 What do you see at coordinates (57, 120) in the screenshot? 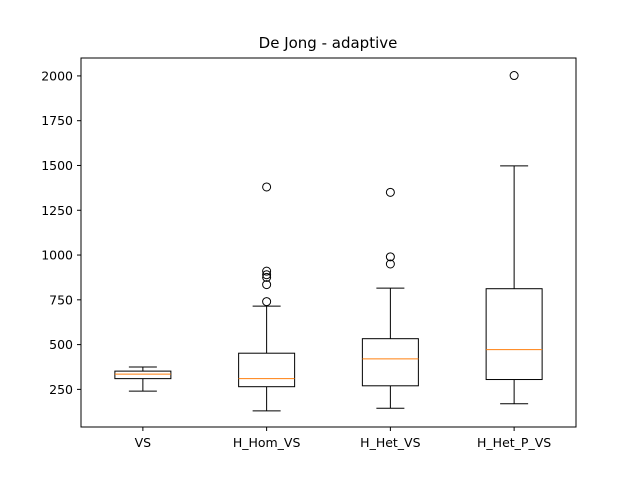
I see `y-tick-label: 1750` at bounding box center [57, 120].